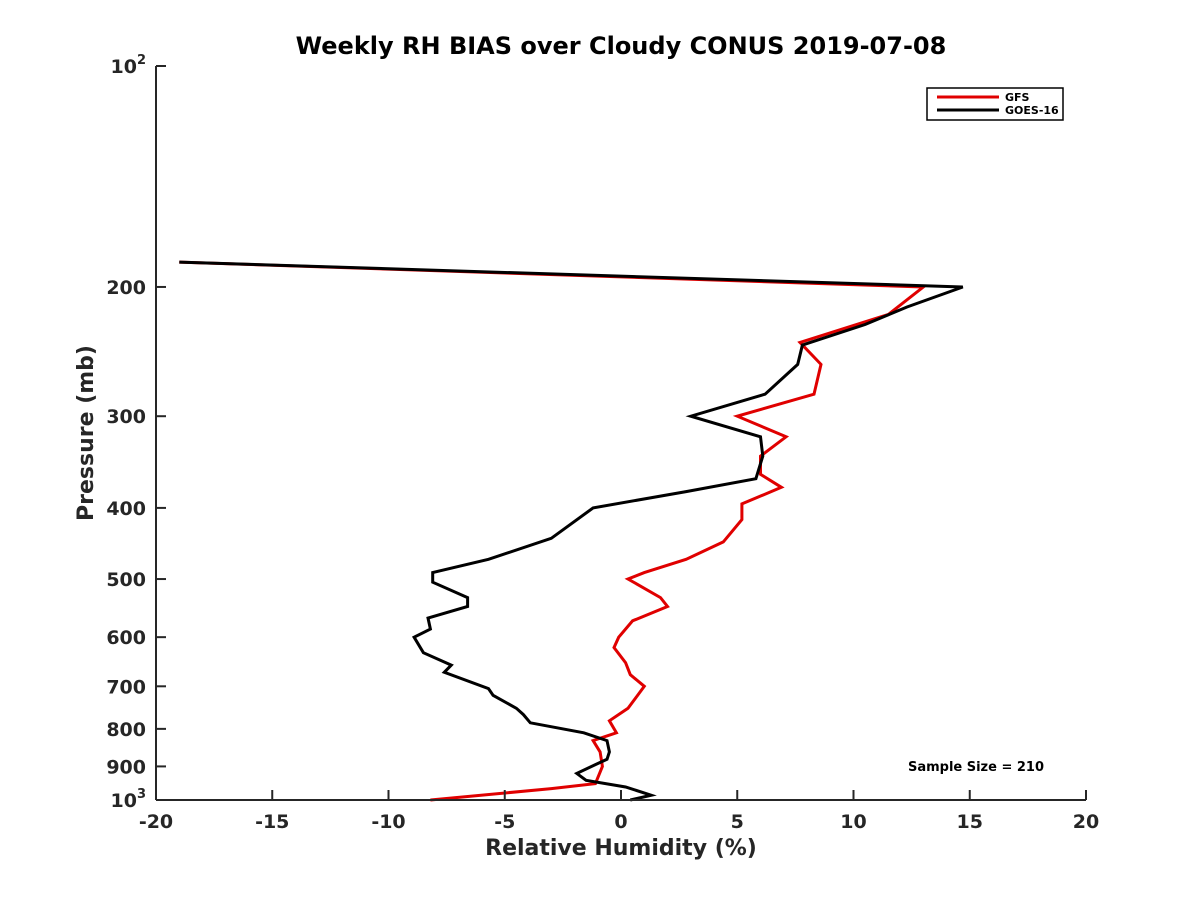  Describe the element at coordinates (976, 767) in the screenshot. I see `sample-size-annotation: Sample Size = 210` at that location.